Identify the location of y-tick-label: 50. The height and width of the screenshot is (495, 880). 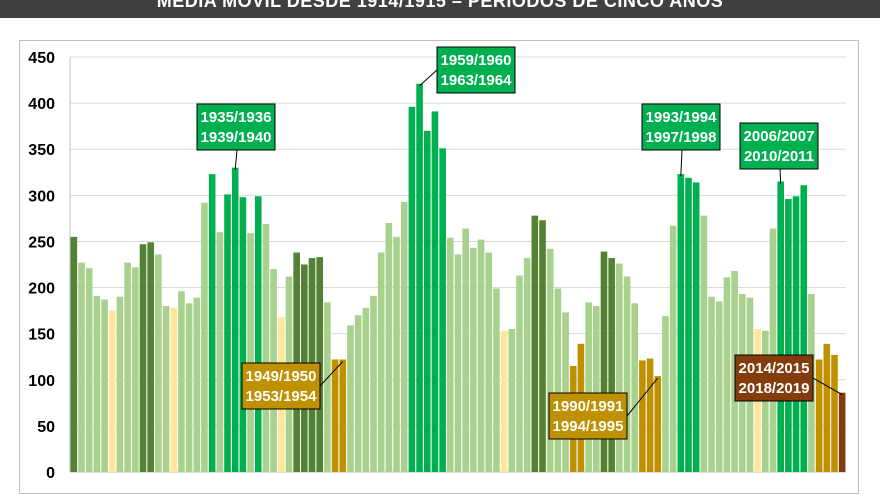
(46, 427).